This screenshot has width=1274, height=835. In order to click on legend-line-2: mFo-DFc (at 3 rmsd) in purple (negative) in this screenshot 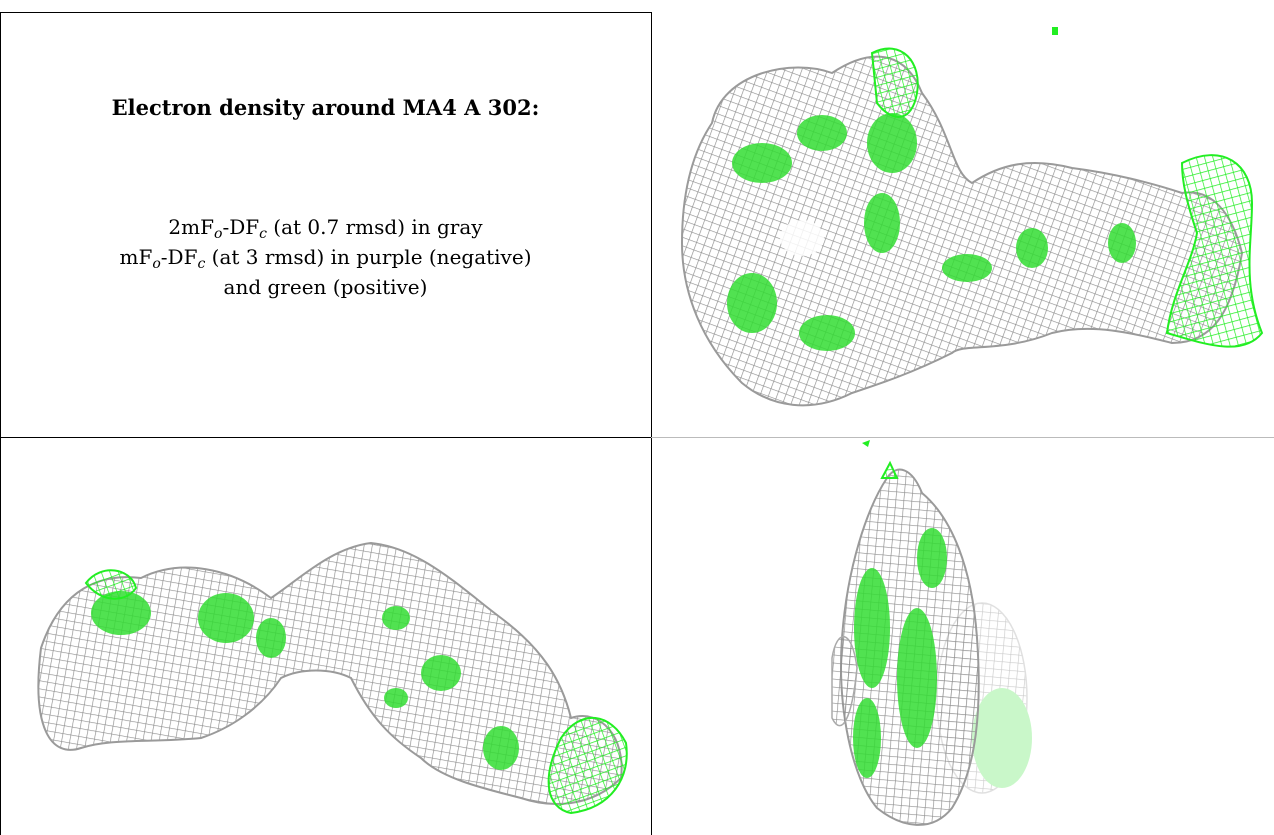, I will do `click(325, 258)`.